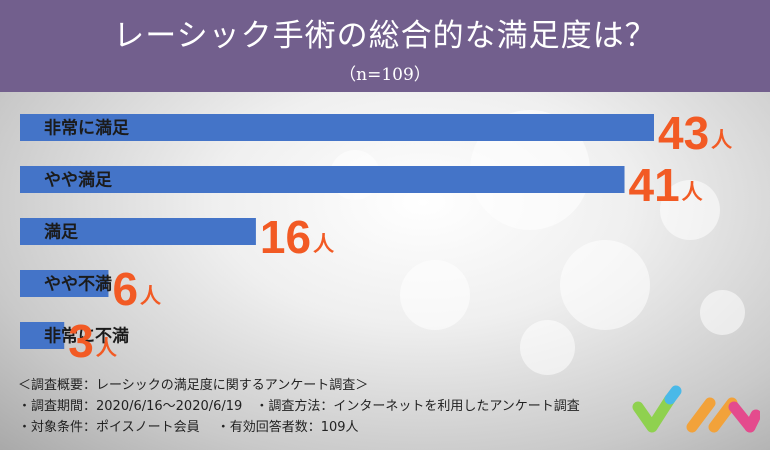  I want to click on check-logo-icon, so click(696, 409).